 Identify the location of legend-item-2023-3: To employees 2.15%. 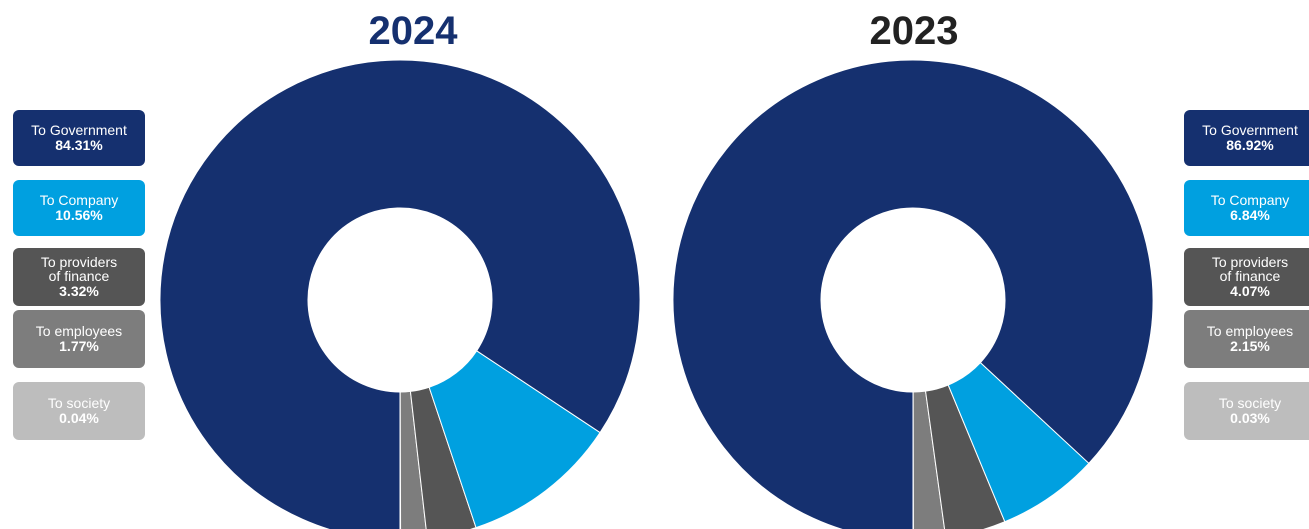
(1246, 339).